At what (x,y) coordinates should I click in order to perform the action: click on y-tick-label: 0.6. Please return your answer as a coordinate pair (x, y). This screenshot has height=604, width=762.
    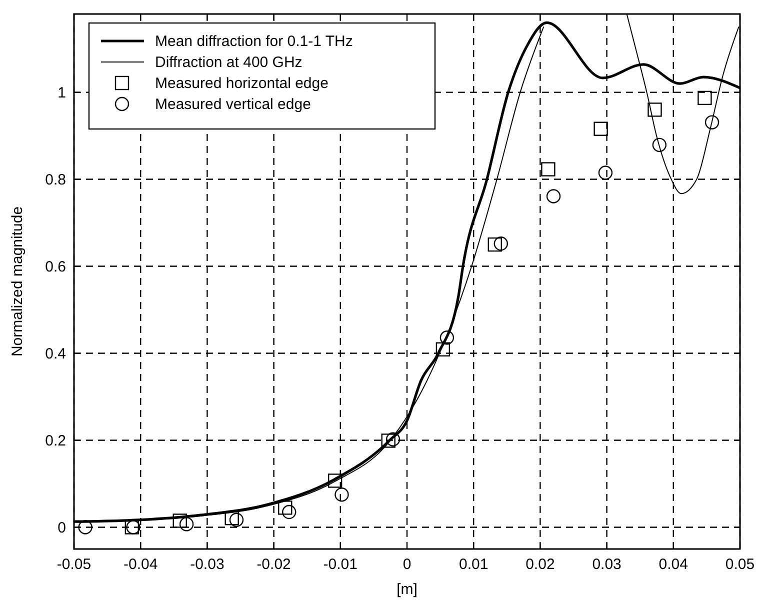
    Looking at the image, I should click on (55, 267).